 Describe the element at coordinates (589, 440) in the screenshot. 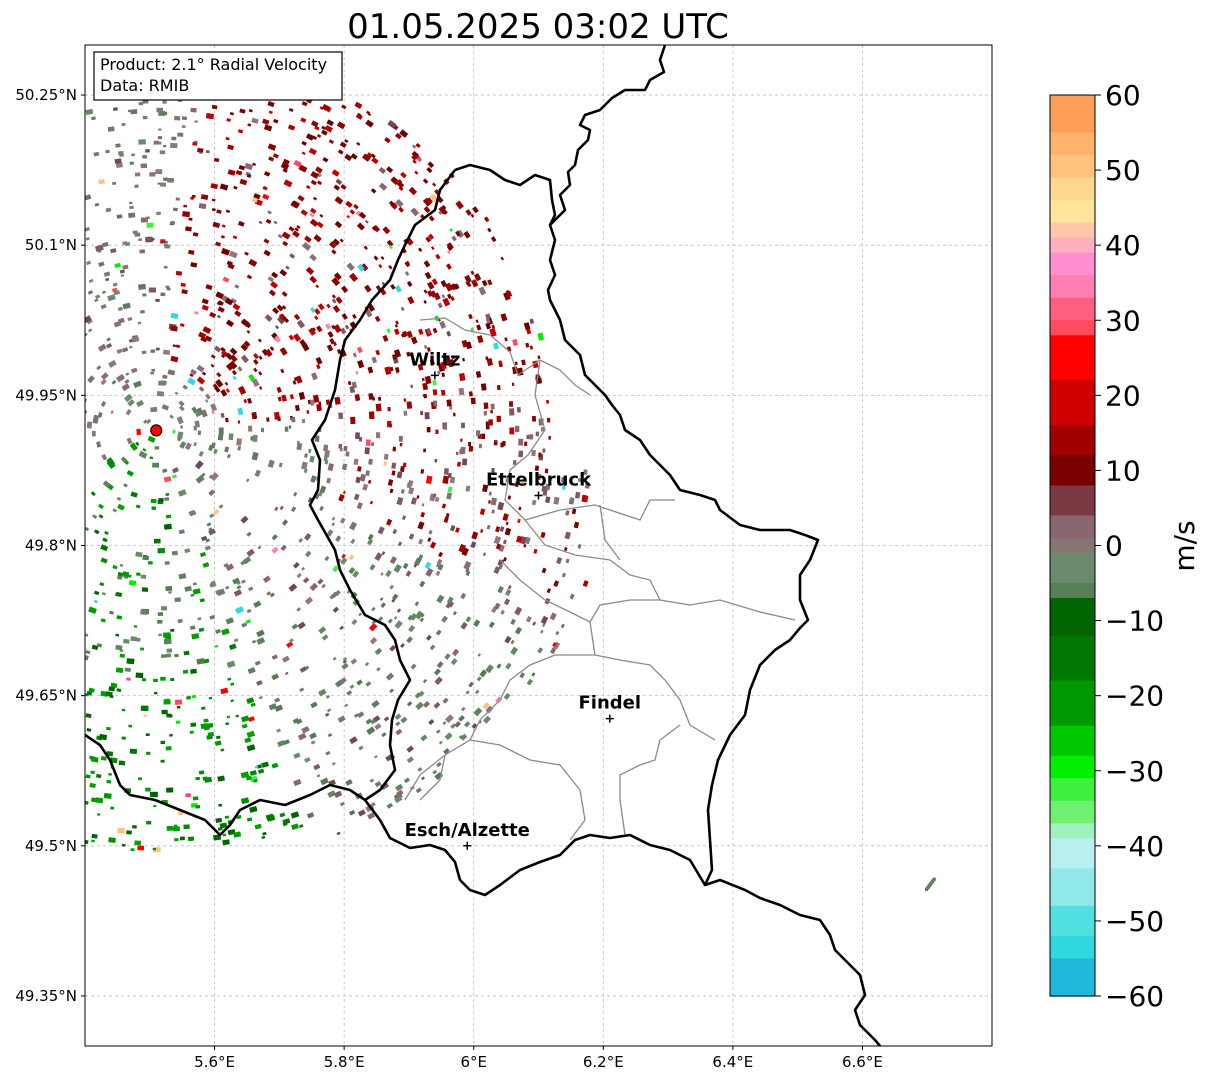

I see `canton-boundary` at that location.